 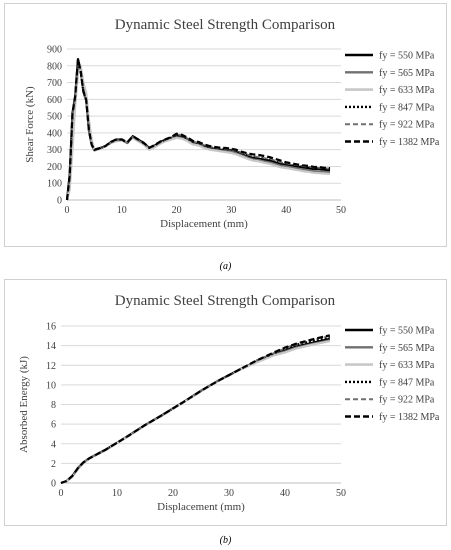 I want to click on y-tick-label: 2, so click(x=53, y=464).